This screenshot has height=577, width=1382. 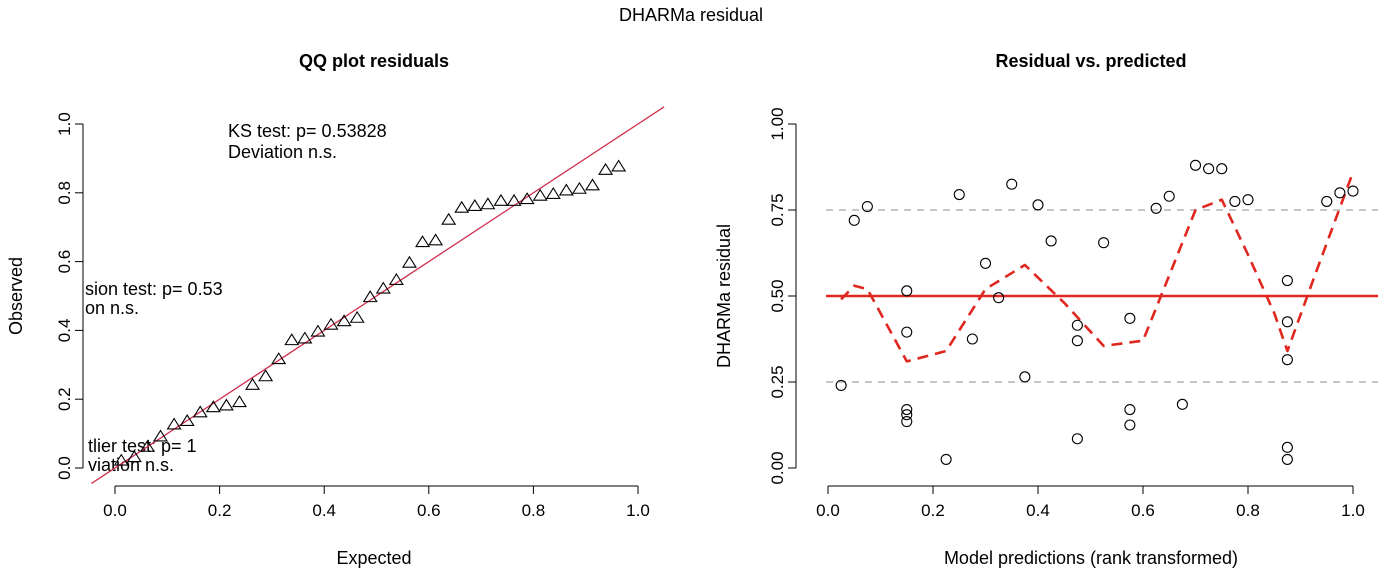 I want to click on qq-plot-x-tick-label: 0.8, so click(x=534, y=510).